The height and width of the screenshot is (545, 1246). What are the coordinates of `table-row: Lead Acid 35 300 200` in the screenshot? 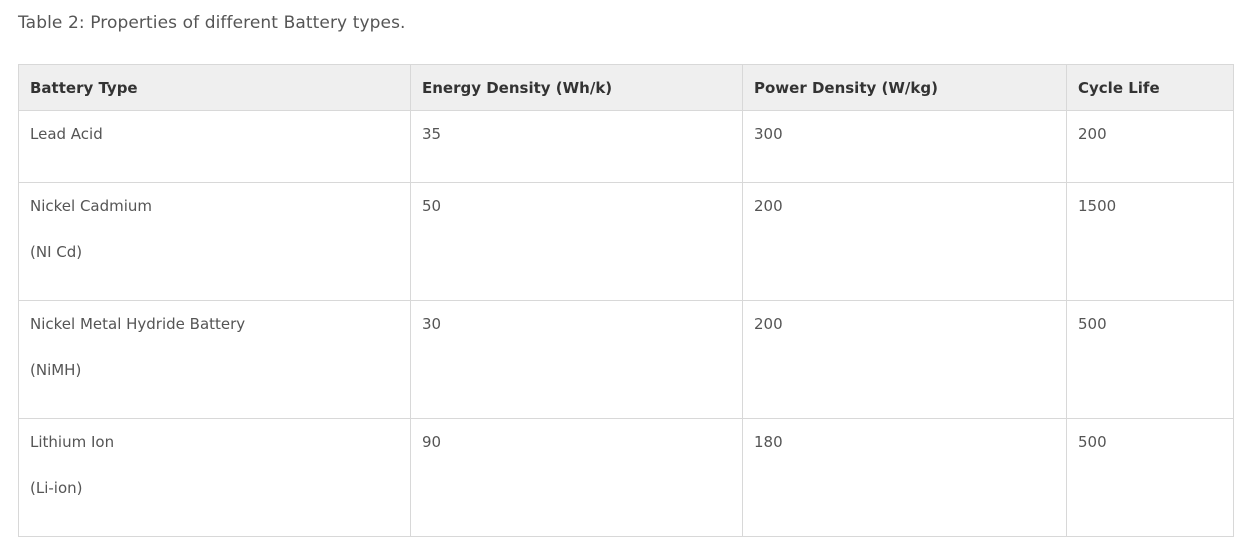 It's located at (626, 146).